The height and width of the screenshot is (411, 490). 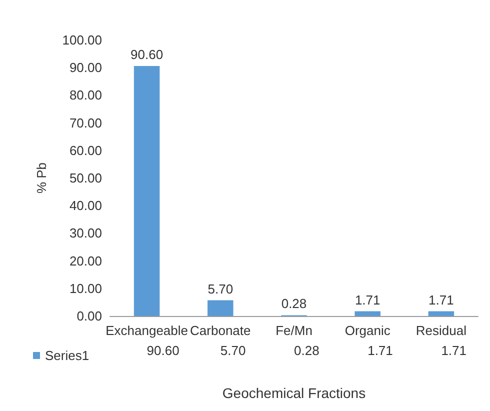 What do you see at coordinates (85, 233) in the screenshot?
I see `y-tick-label: 30.00` at bounding box center [85, 233].